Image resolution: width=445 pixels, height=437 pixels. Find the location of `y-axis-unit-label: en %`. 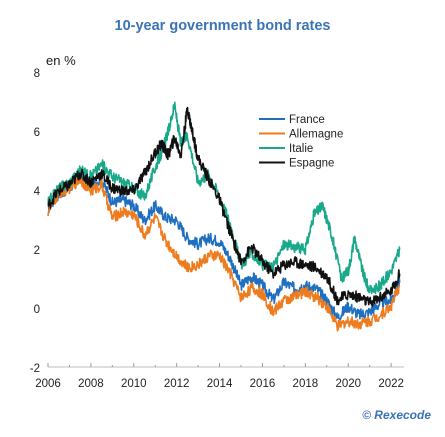

y-axis-unit-label: en % is located at coordinates (61, 60).